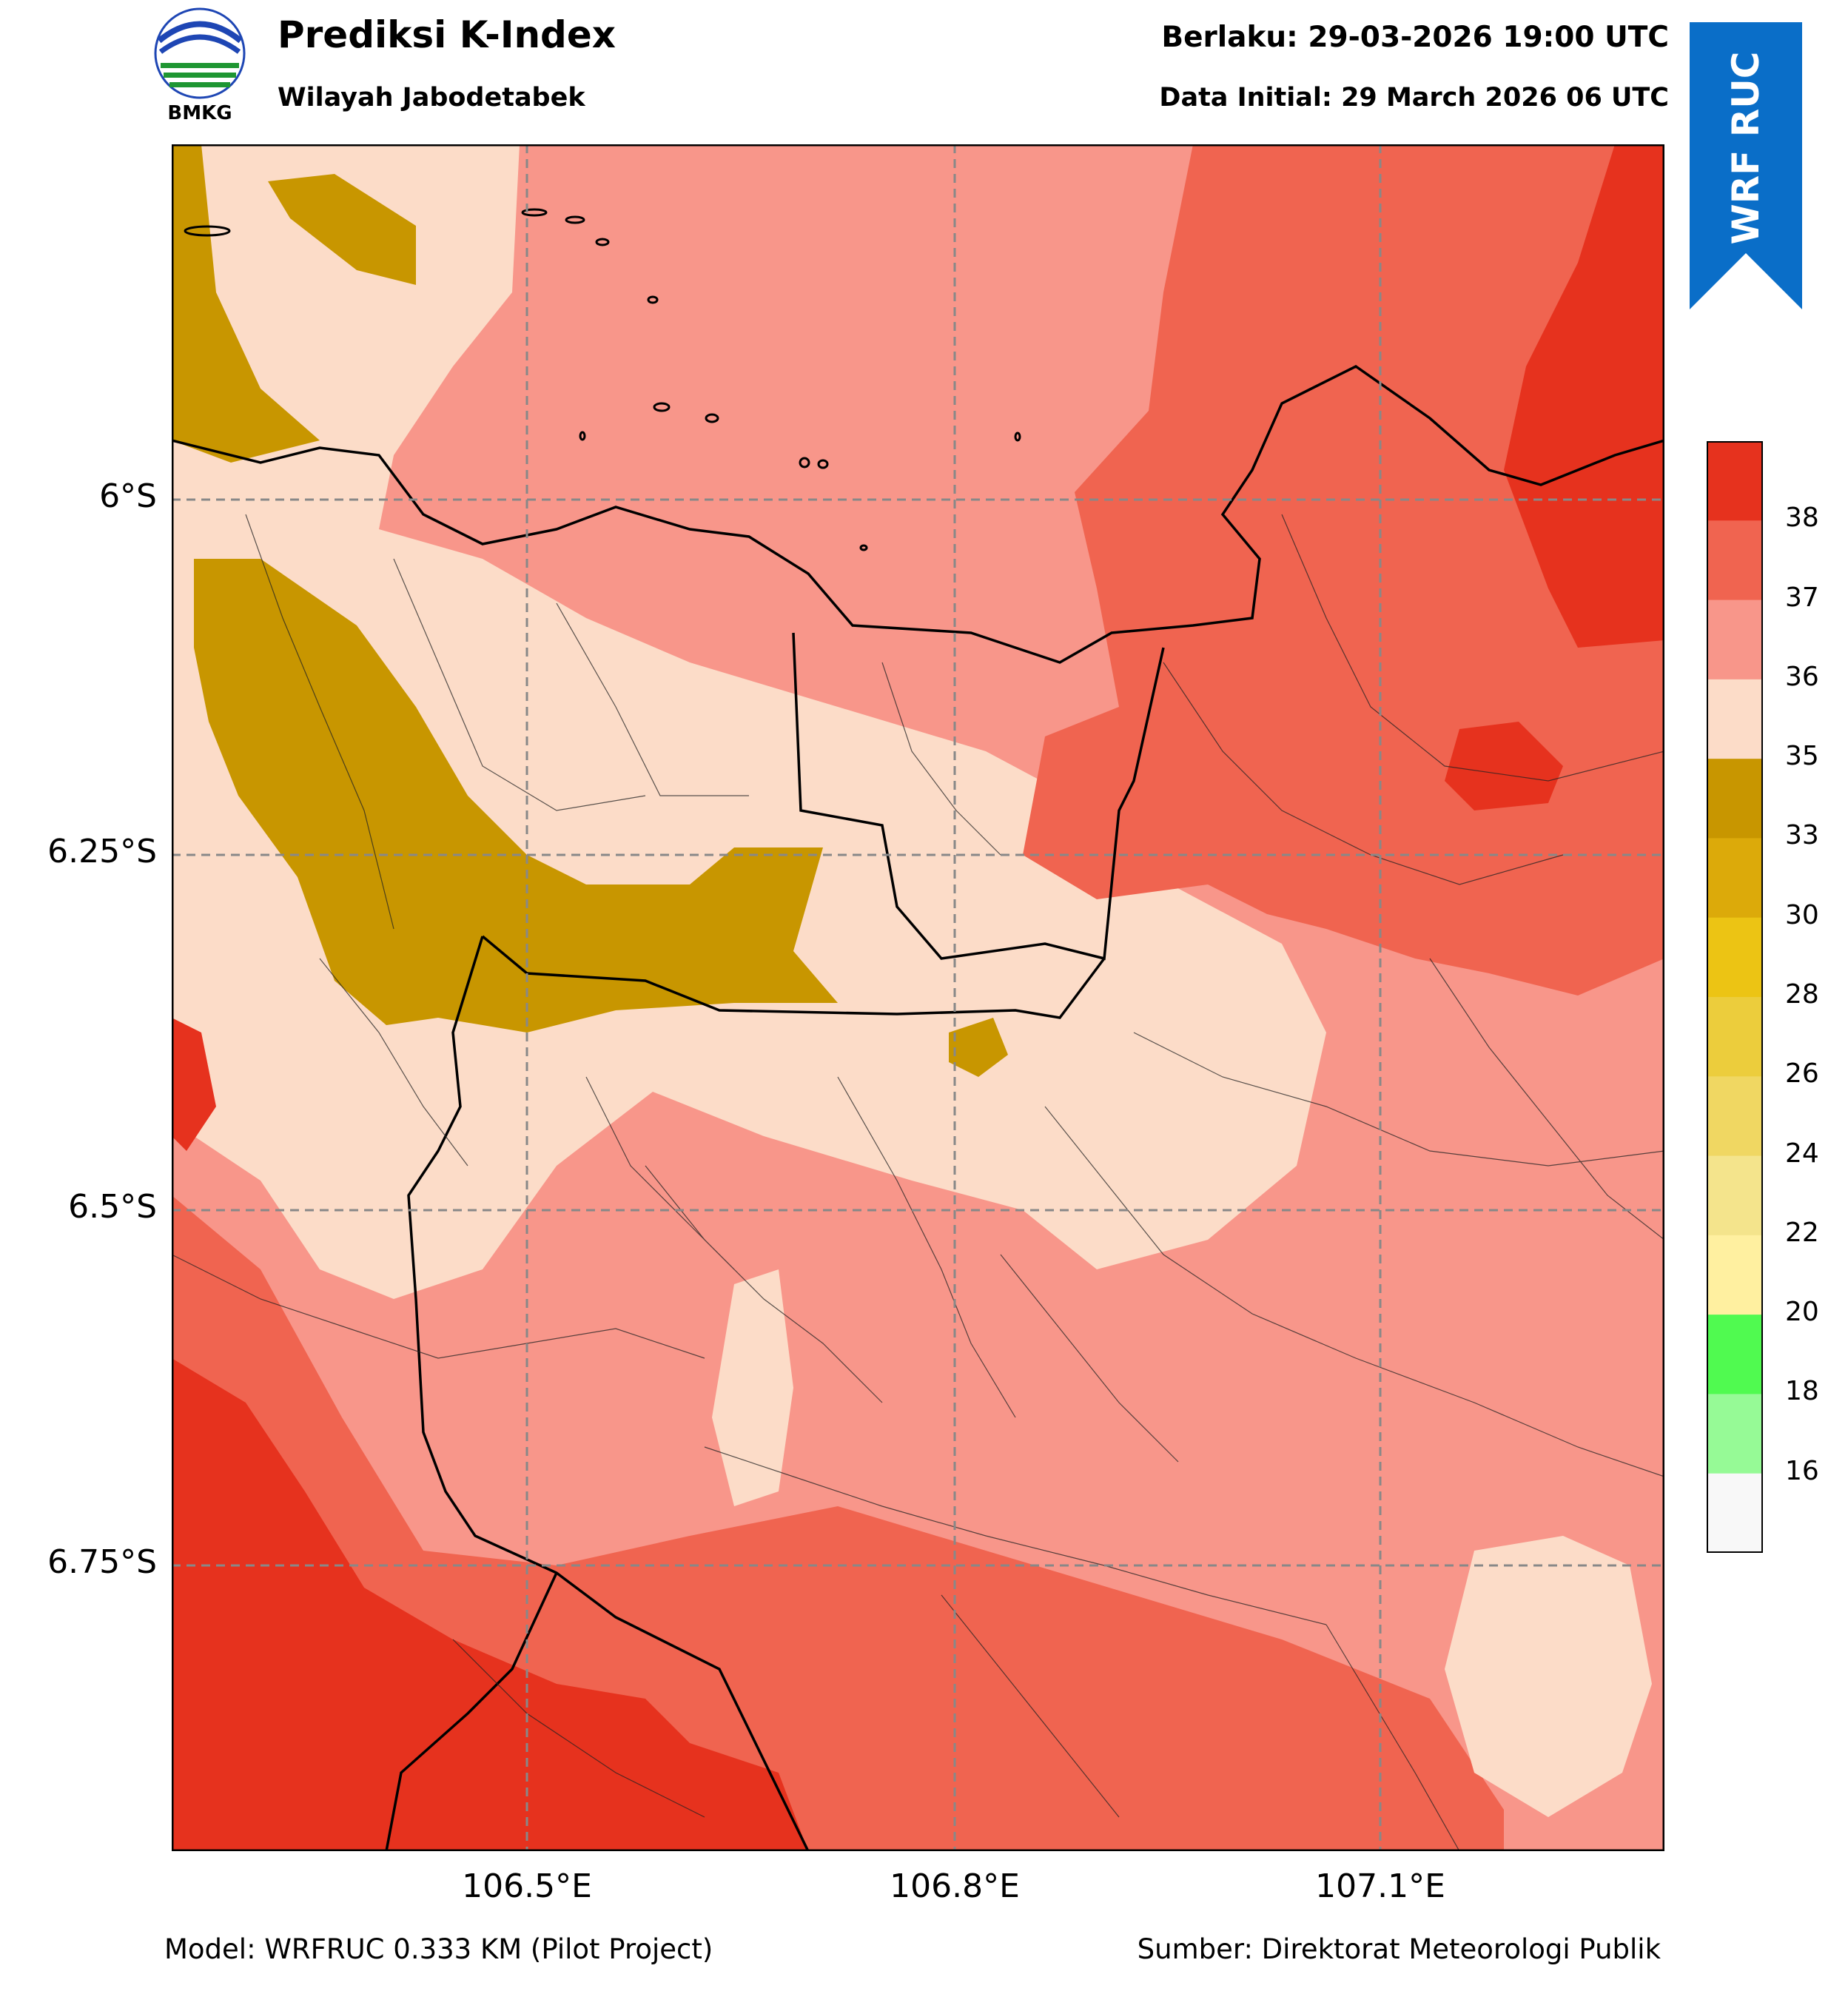 This screenshot has width=1848, height=1994. I want to click on wrf-ruc-ribbon, so click(1746, 166).